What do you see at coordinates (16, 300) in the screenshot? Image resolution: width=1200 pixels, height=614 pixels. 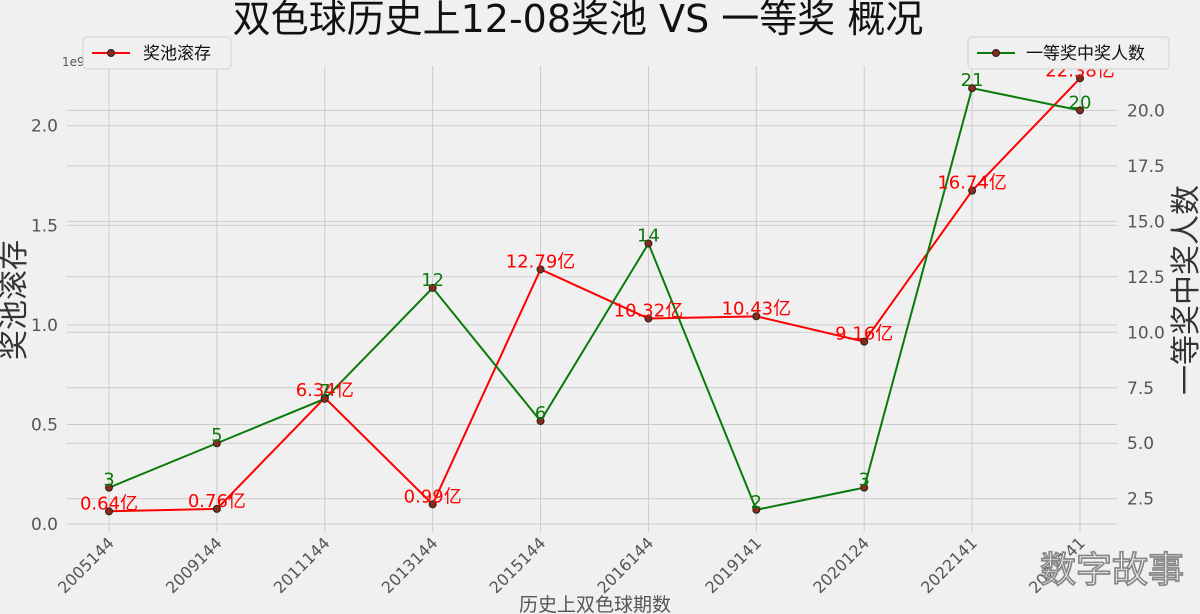 I see `left-axis-label: 奖池滚存` at bounding box center [16, 300].